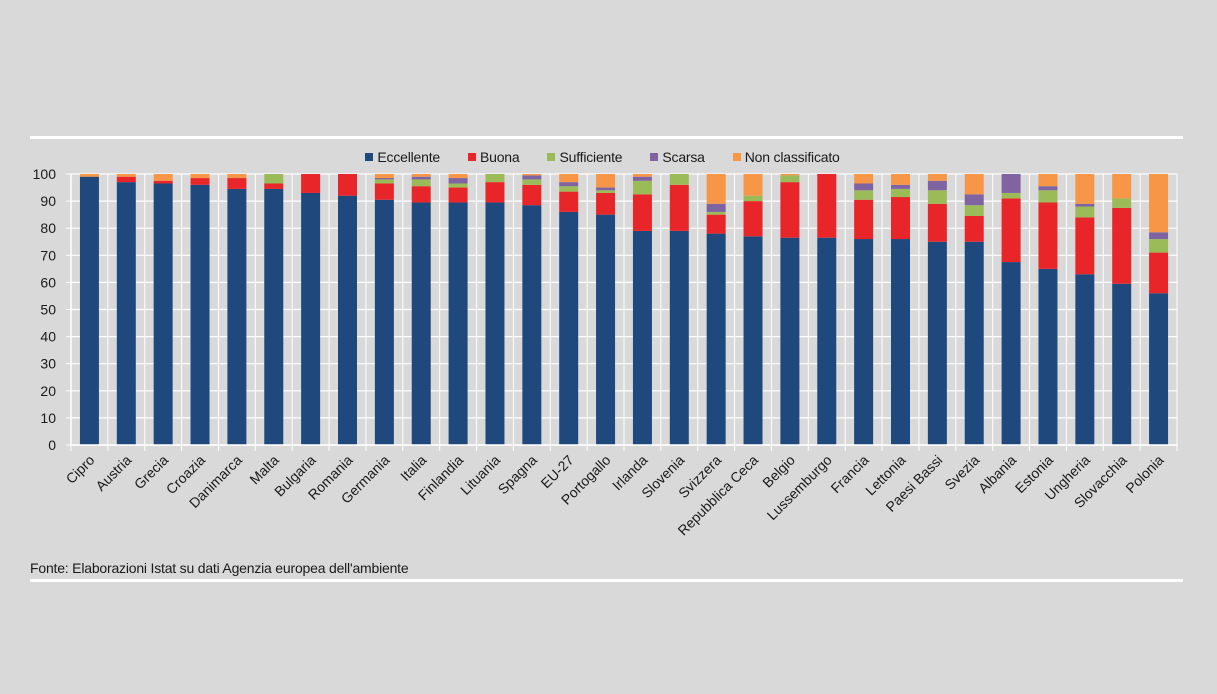 The image size is (1217, 694). Describe the element at coordinates (1159, 246) in the screenshot. I see `bar-polonia-sufficiente` at that location.